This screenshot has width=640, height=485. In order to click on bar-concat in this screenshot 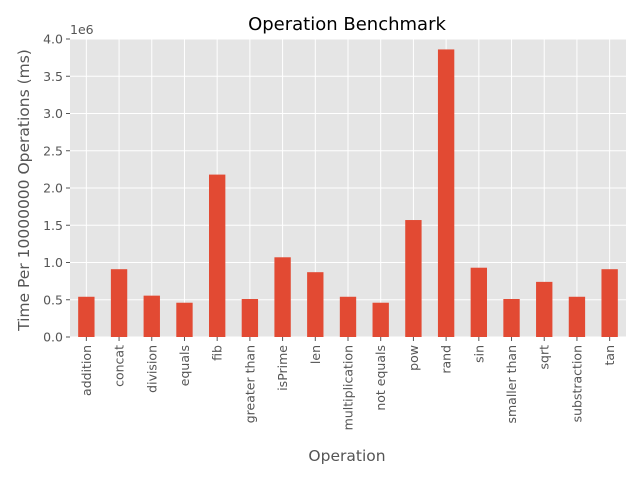, I will do `click(119, 303)`.